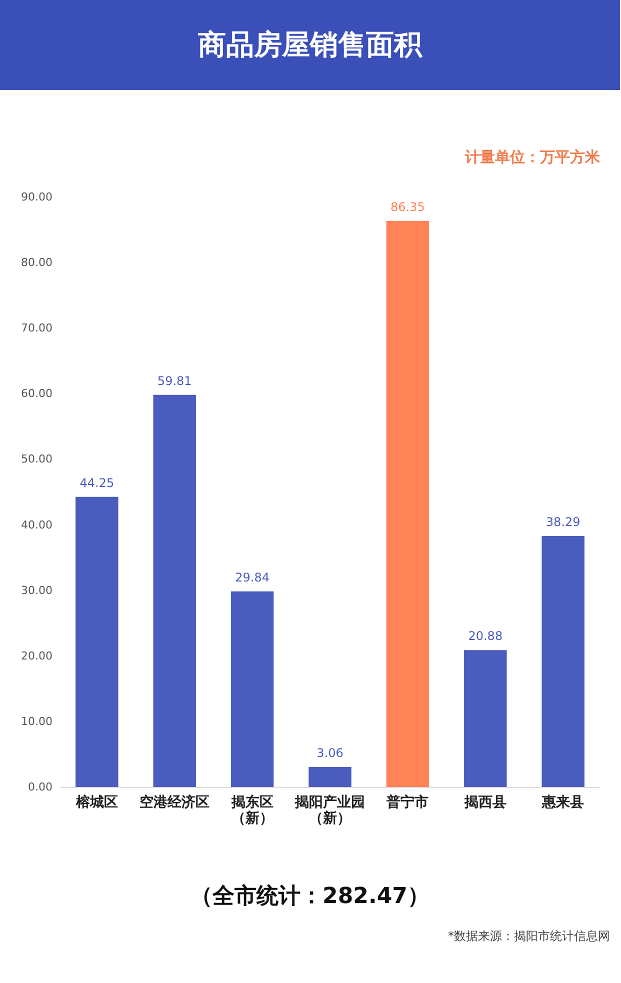 The height and width of the screenshot is (983, 621). I want to click on data-label: 29.84, so click(252, 577).